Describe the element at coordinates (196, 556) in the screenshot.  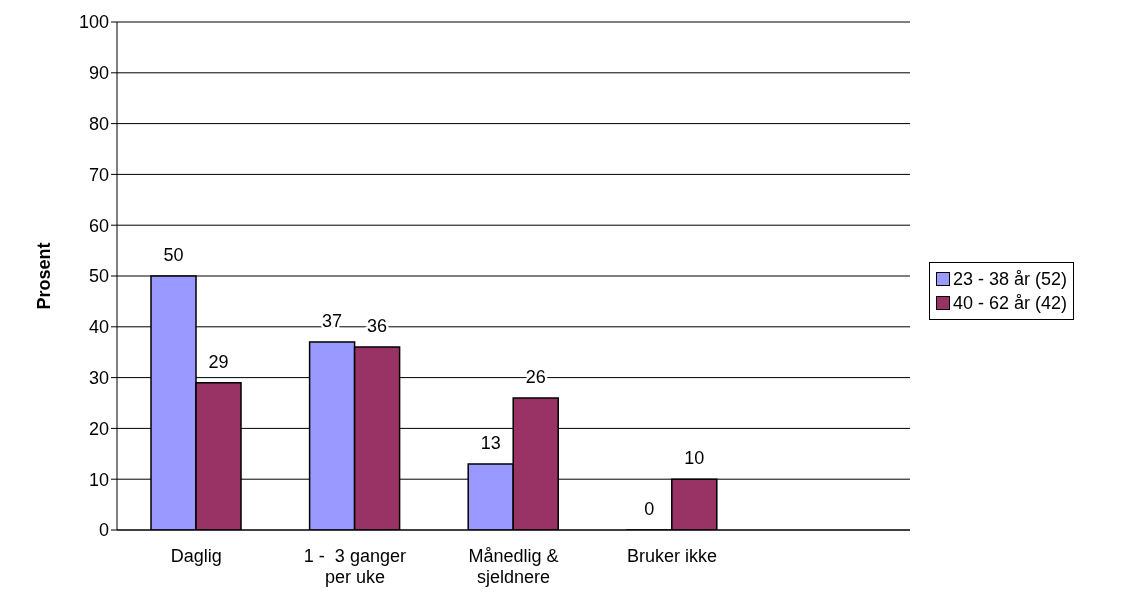
I see `x-tick-label: Daglig` at that location.